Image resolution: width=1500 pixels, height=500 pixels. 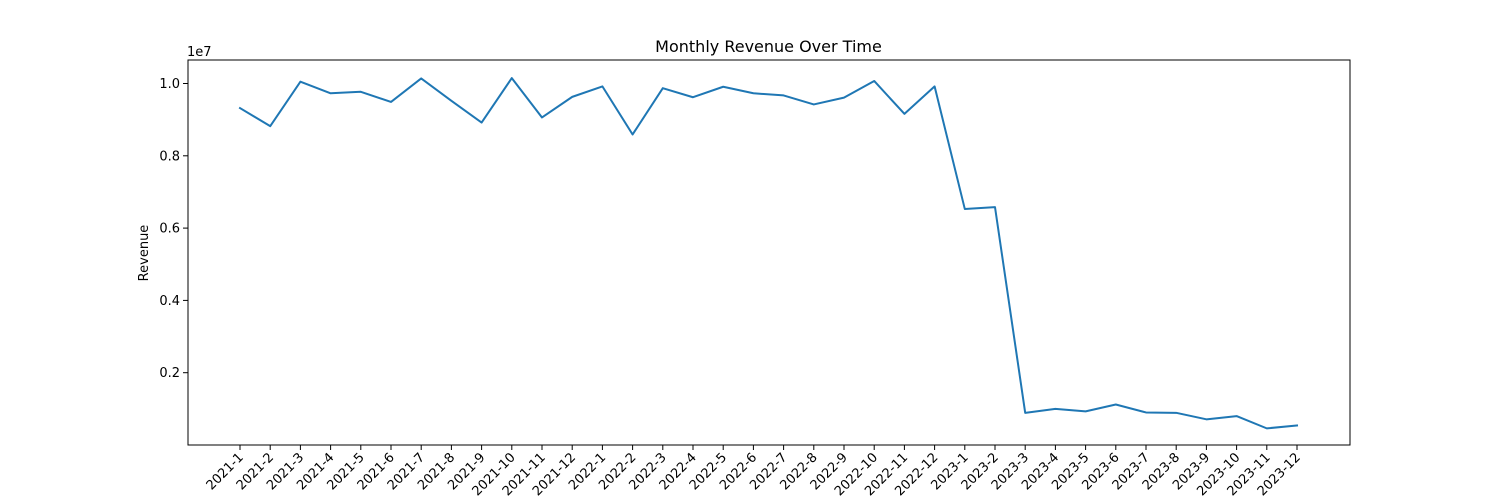 What do you see at coordinates (169, 84) in the screenshot?
I see `y-tick-label: 1.0` at bounding box center [169, 84].